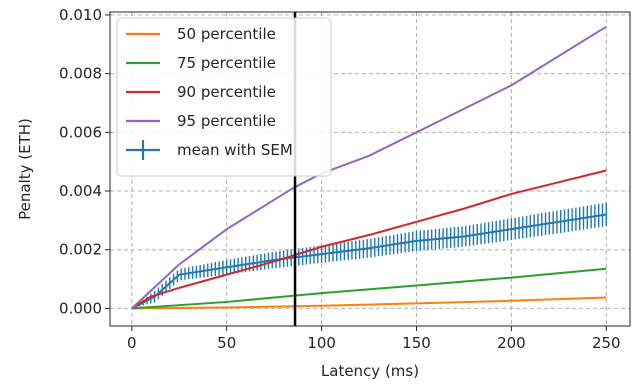 The image size is (642, 385). I want to click on y-axis-label: Penalty (ETH), so click(25, 169).